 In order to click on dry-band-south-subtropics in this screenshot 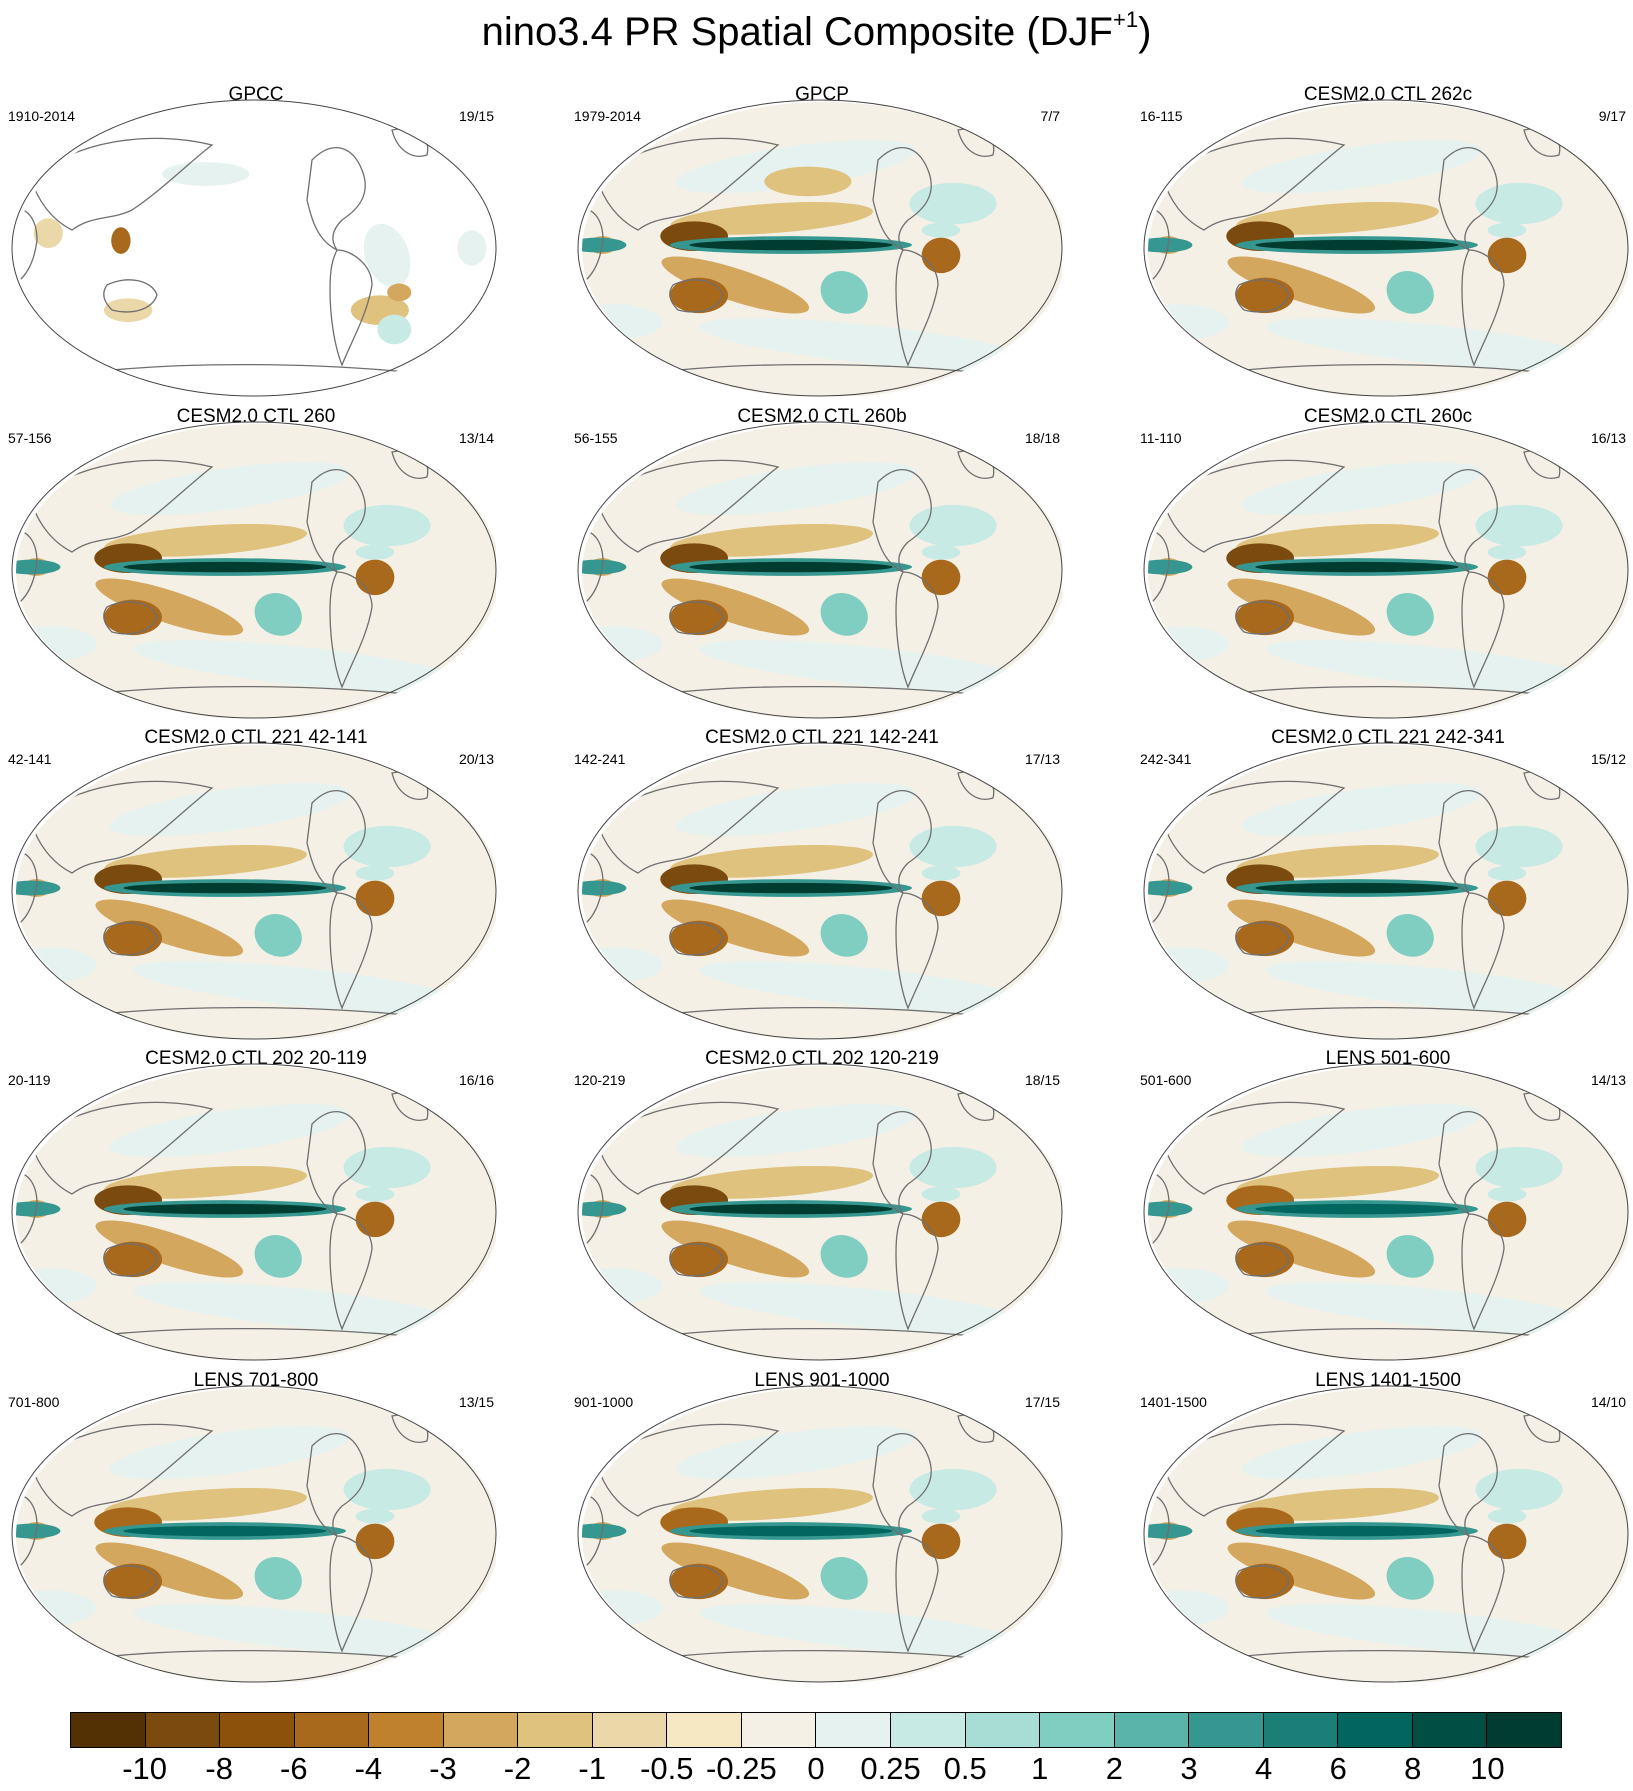, I will do `click(1301, 607)`.